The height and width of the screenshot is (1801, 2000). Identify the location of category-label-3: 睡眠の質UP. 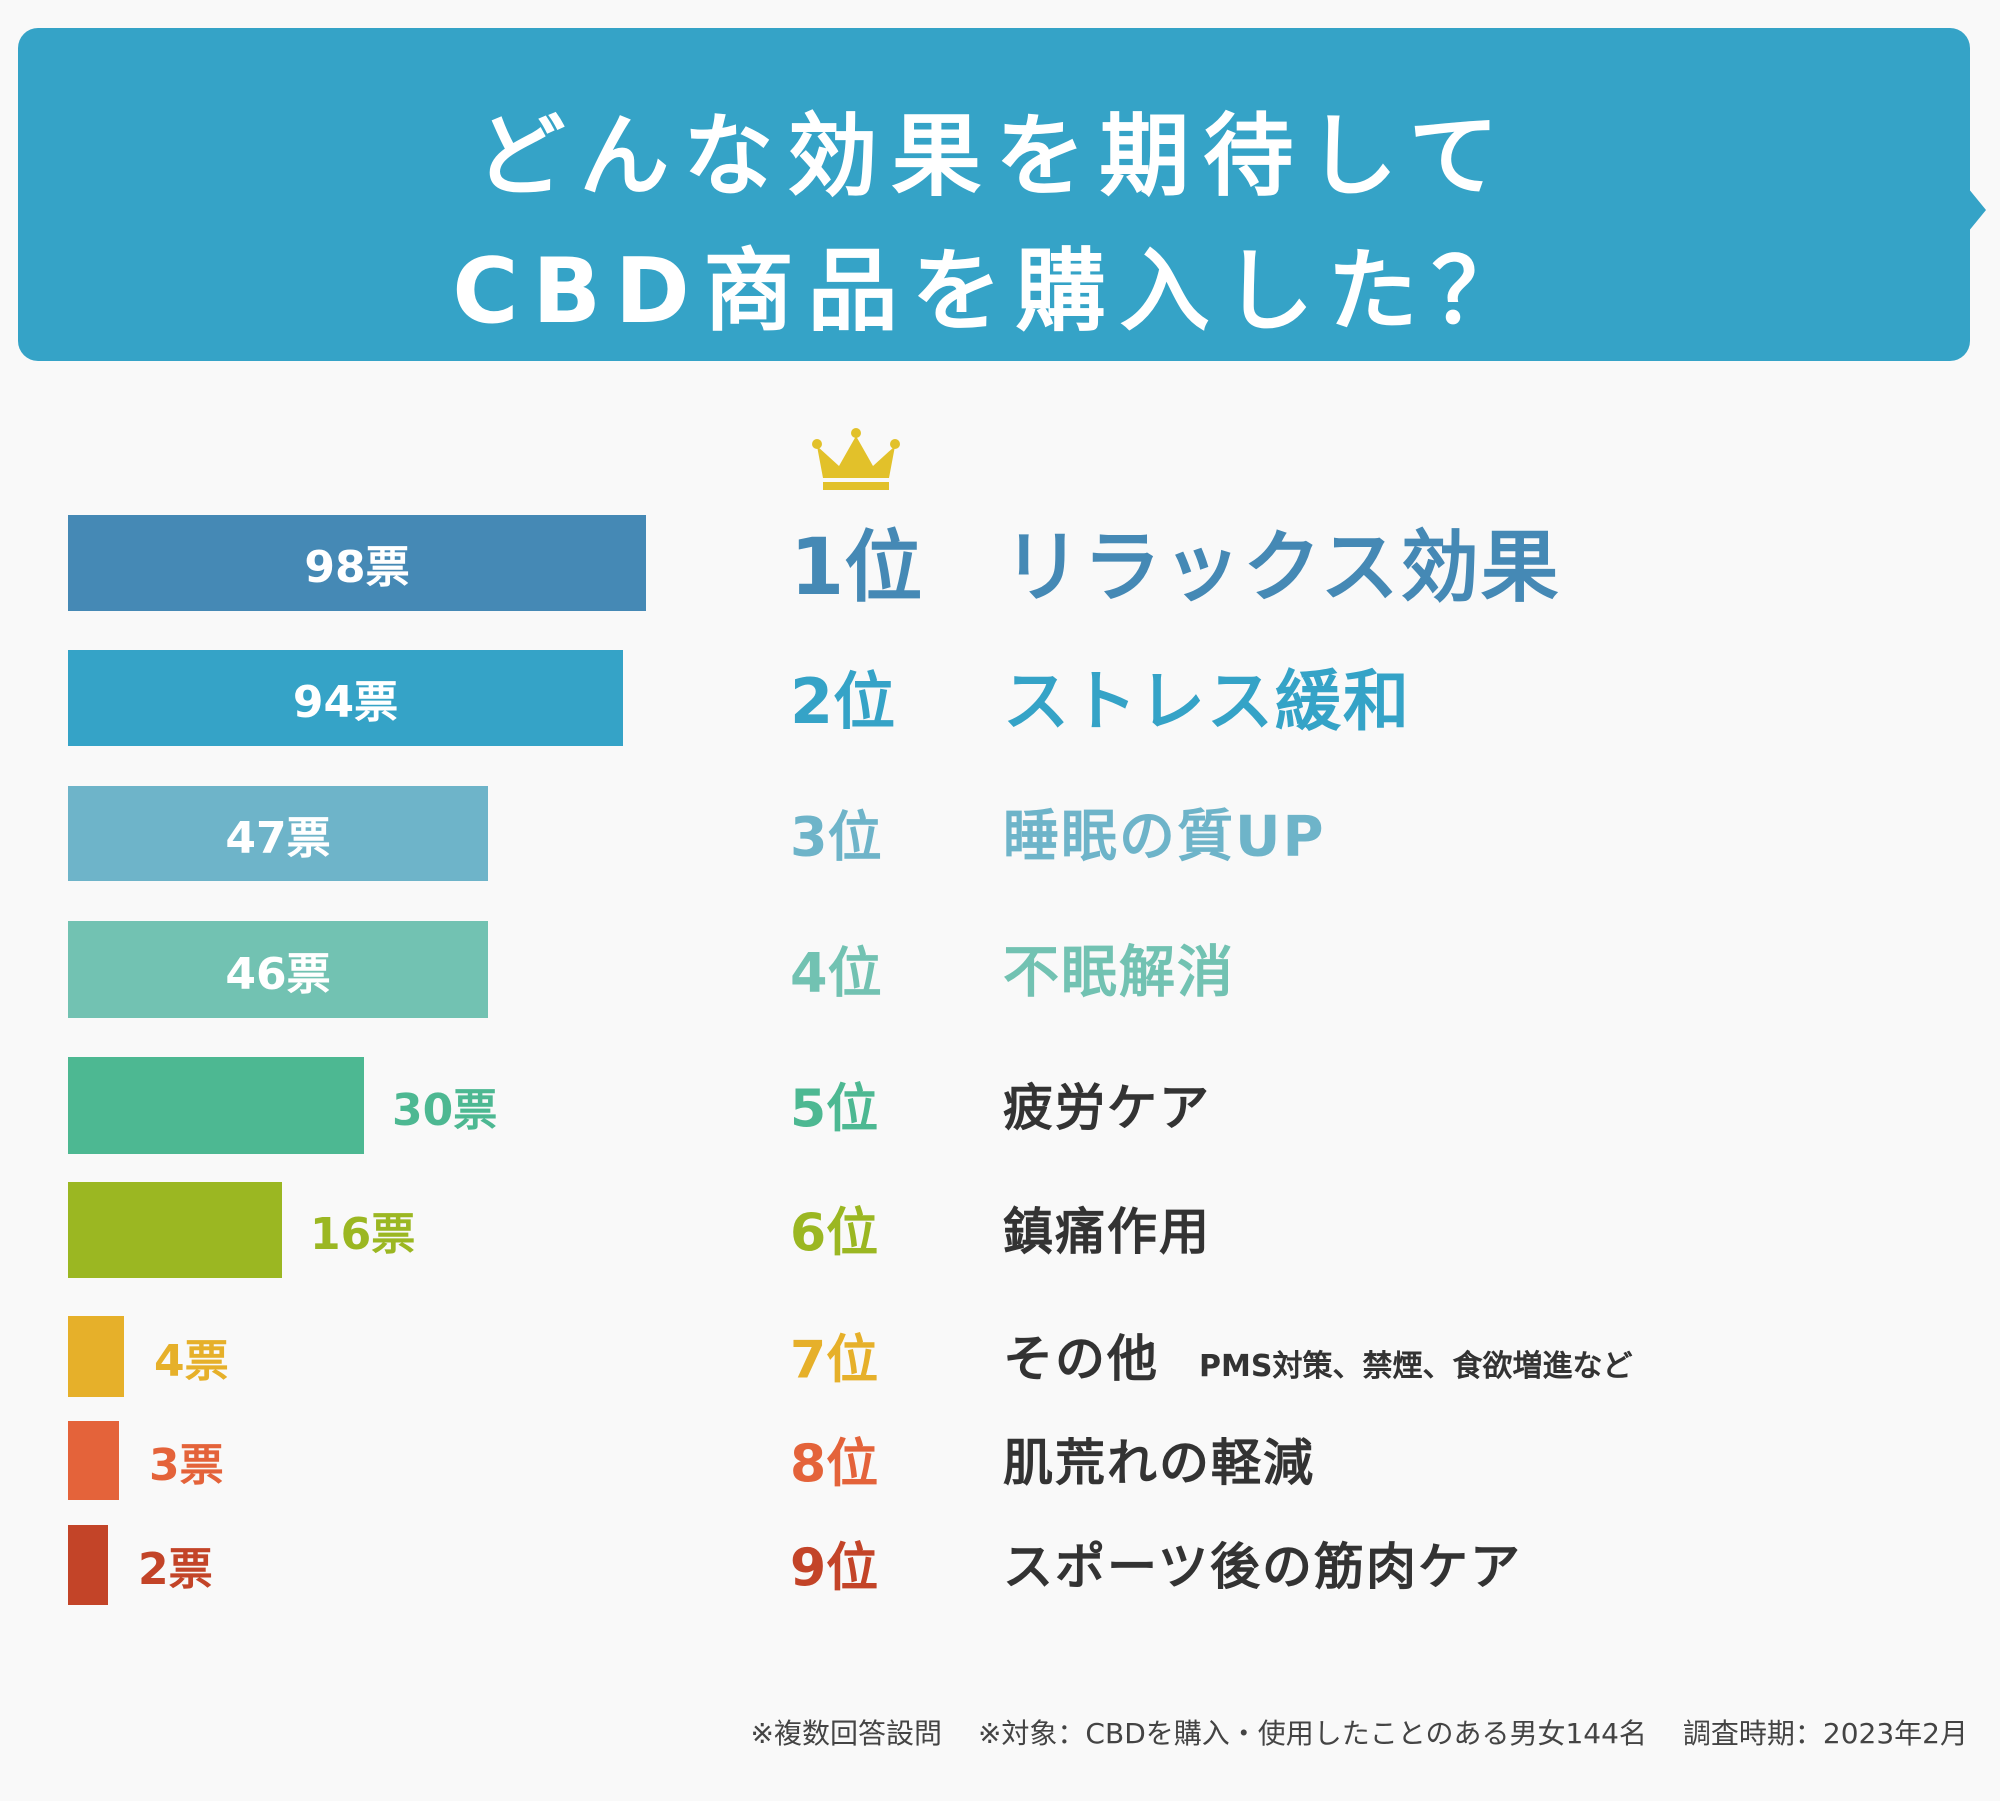
(1164, 831).